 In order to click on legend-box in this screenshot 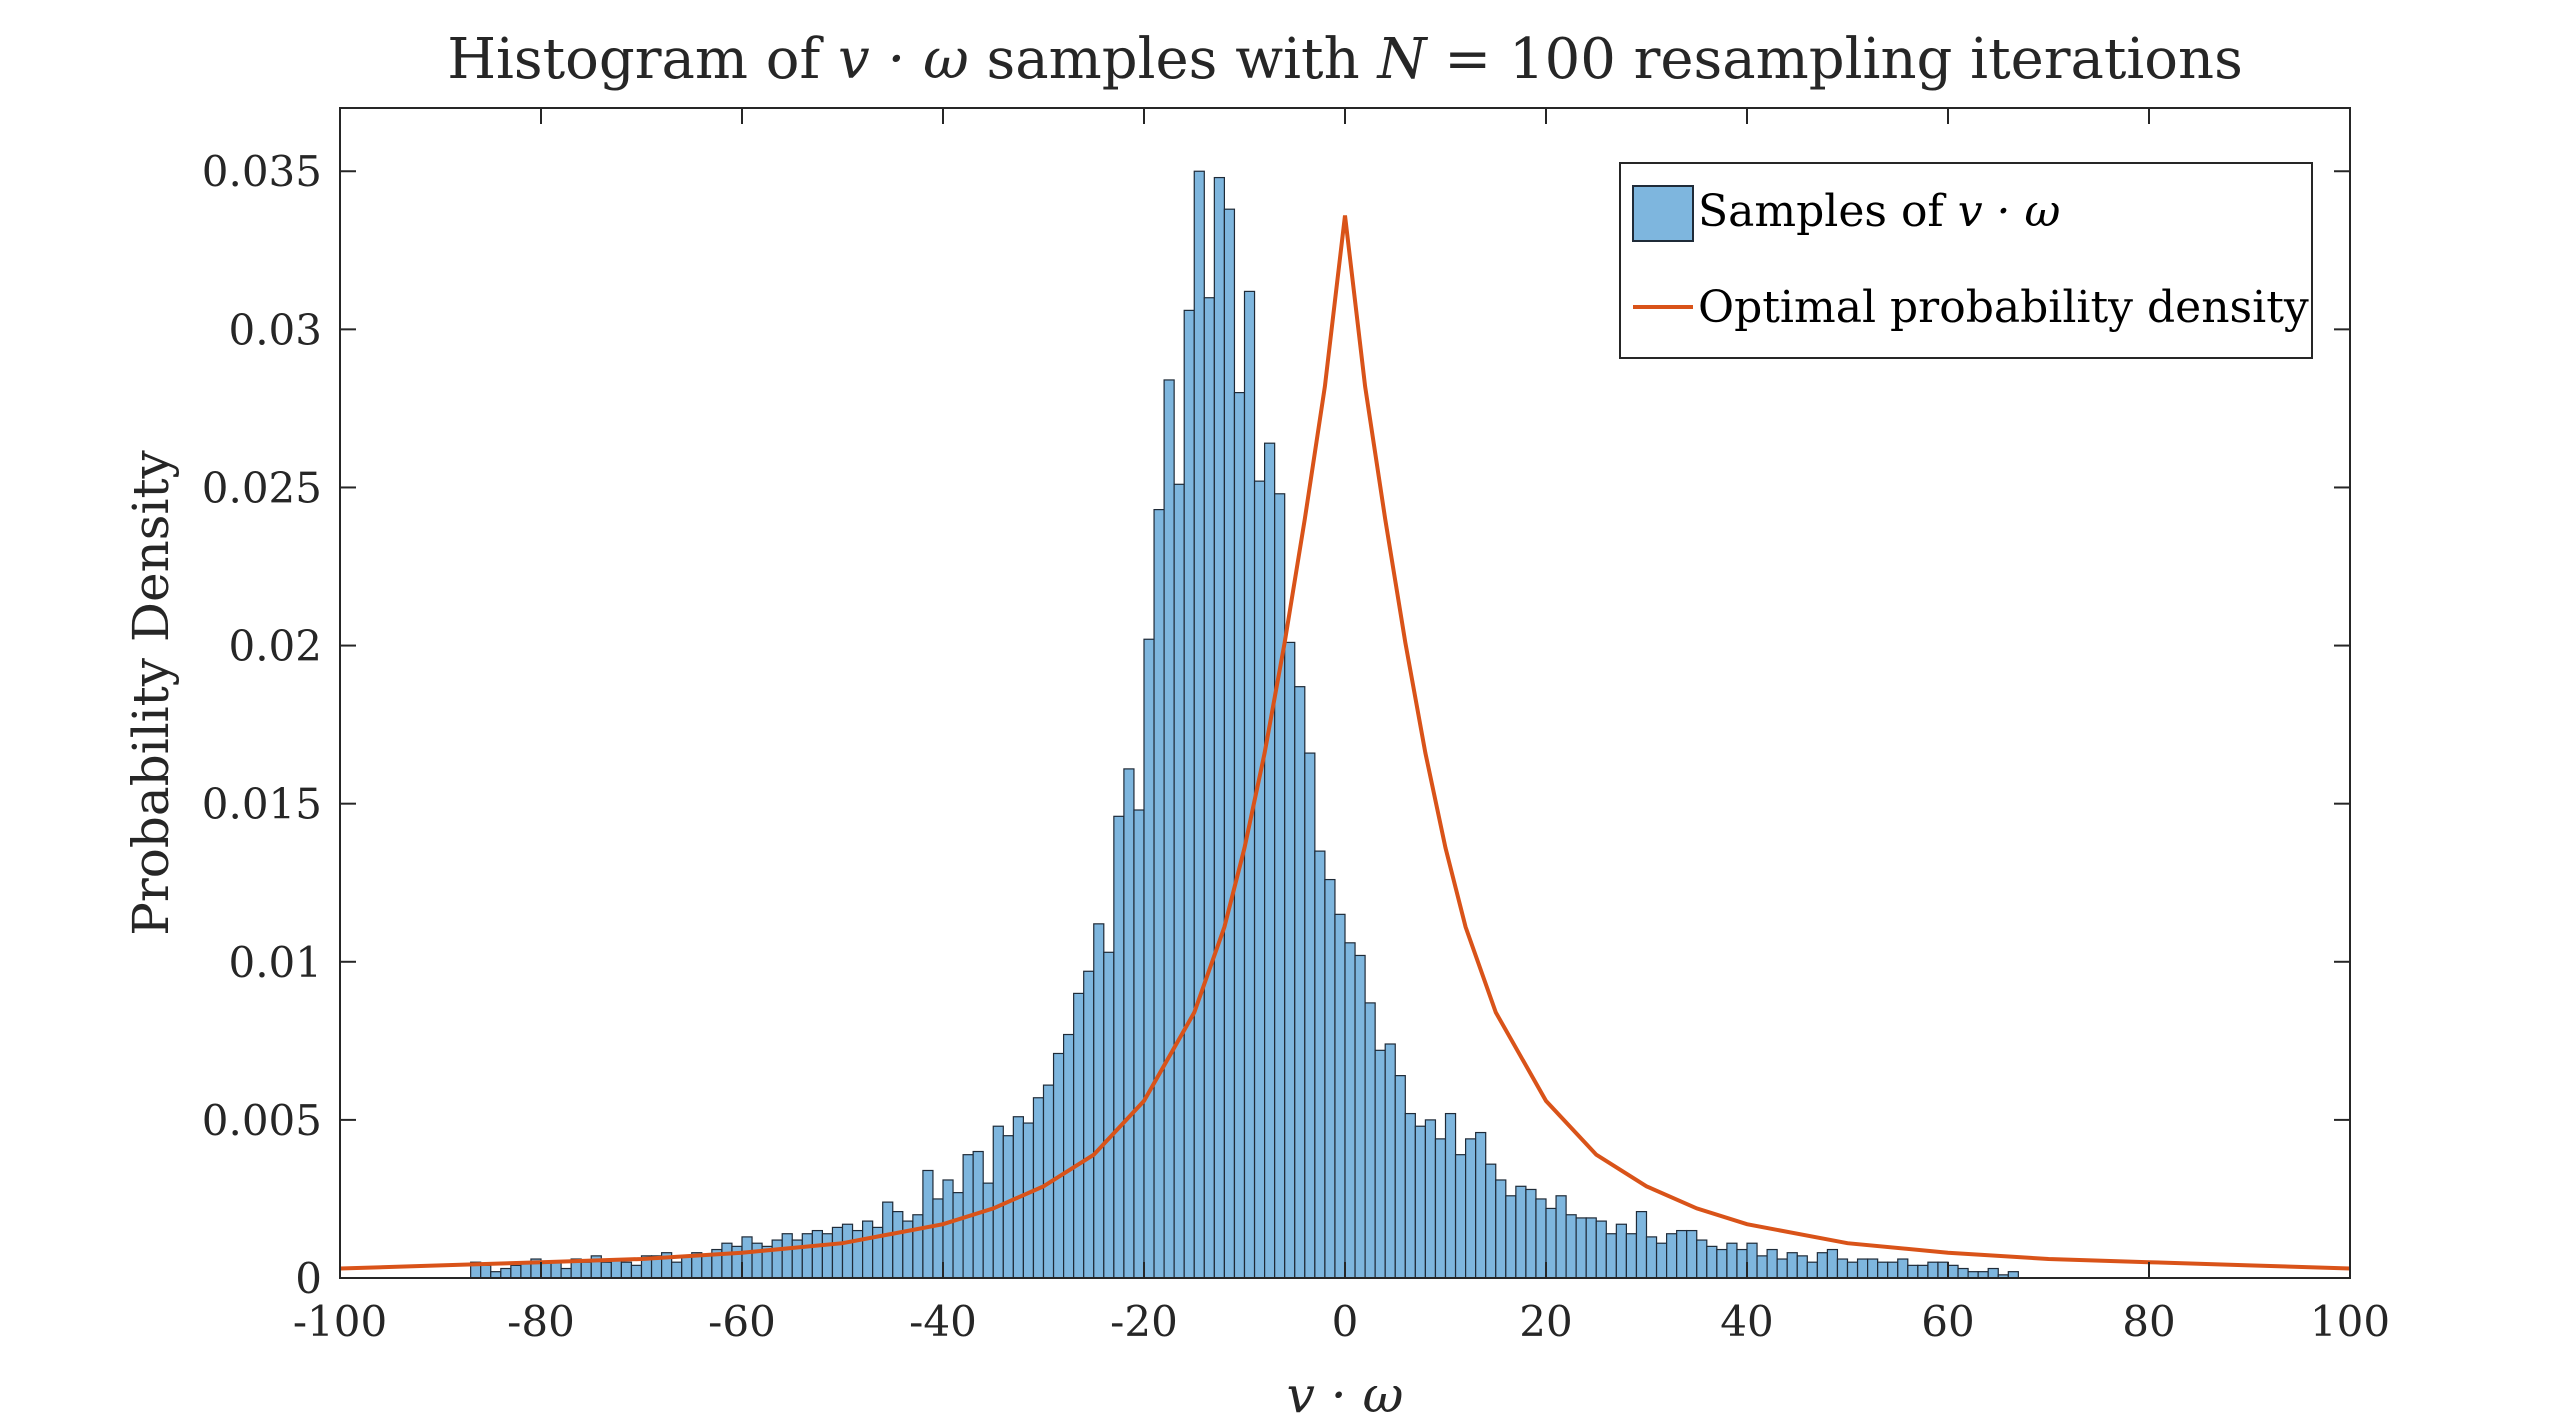, I will do `click(1966, 260)`.